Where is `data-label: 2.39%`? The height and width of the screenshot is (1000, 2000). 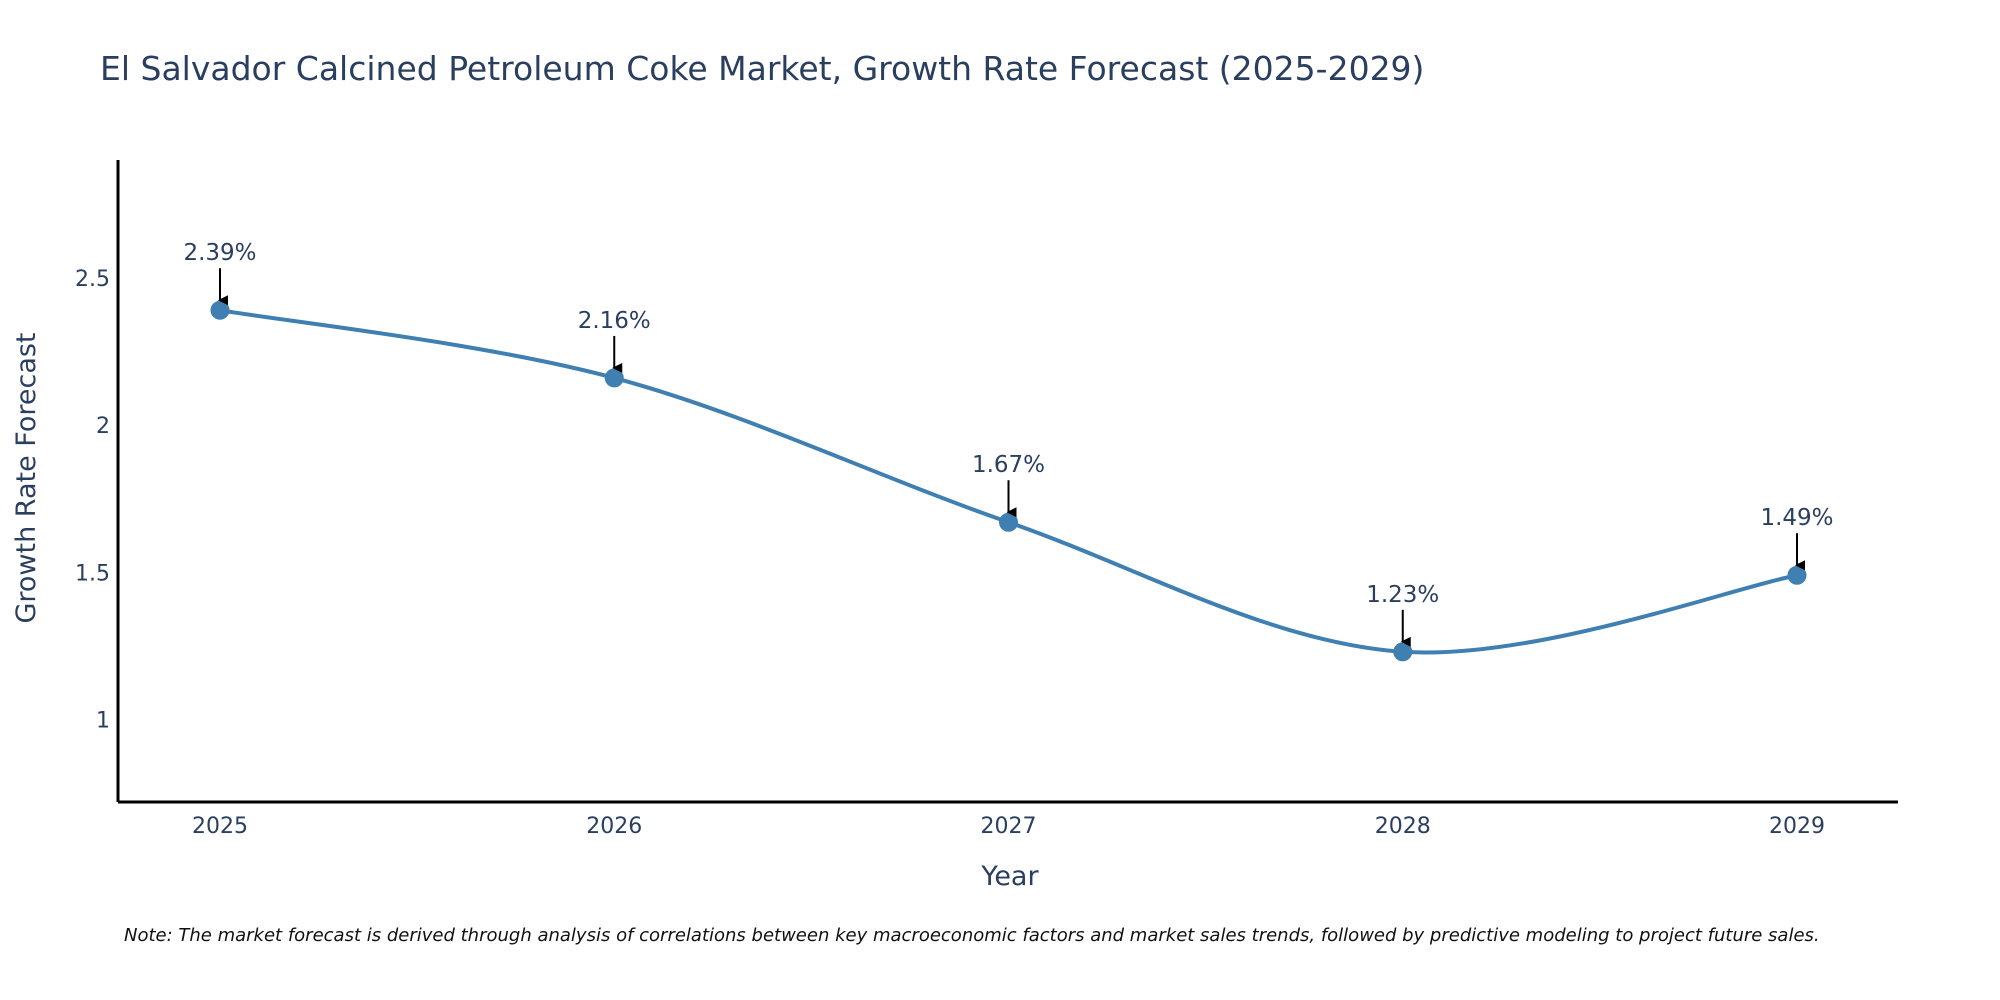
data-label: 2.39% is located at coordinates (219, 253).